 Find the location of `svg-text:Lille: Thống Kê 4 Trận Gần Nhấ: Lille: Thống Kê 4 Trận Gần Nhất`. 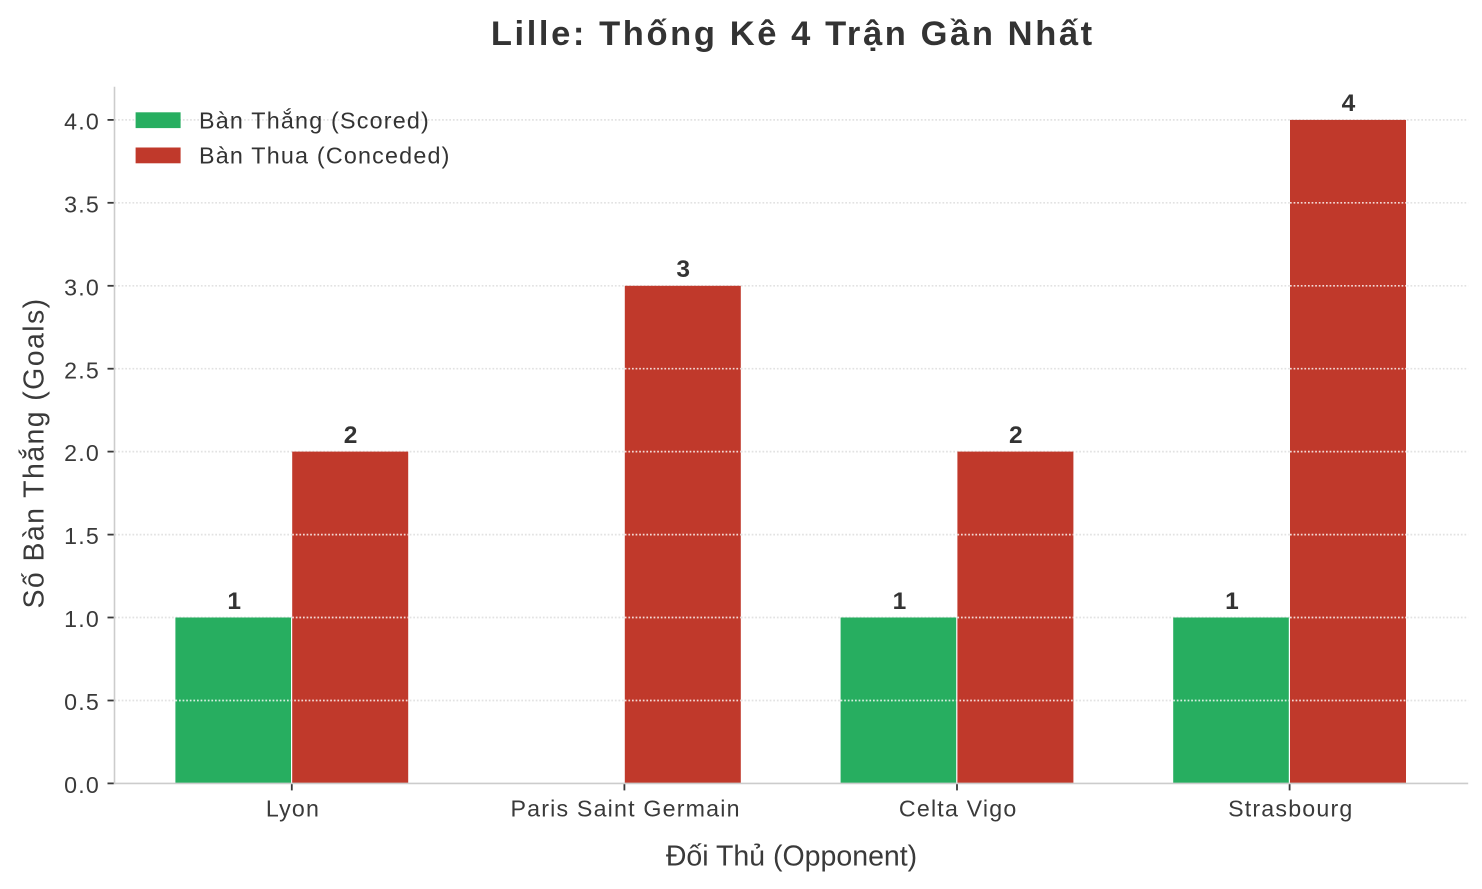

svg-text:Lille: Thống Kê 4 Trận Gần Nhấ: Lille: Thống Kê 4 Trận Gần Nhất is located at coordinates (793, 34).